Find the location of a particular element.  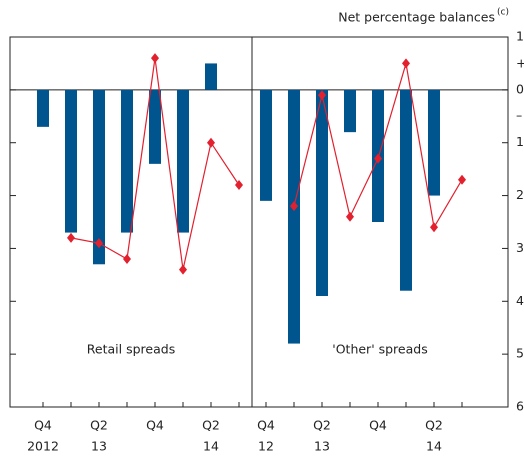

sign-label: – is located at coordinates (519, 114).